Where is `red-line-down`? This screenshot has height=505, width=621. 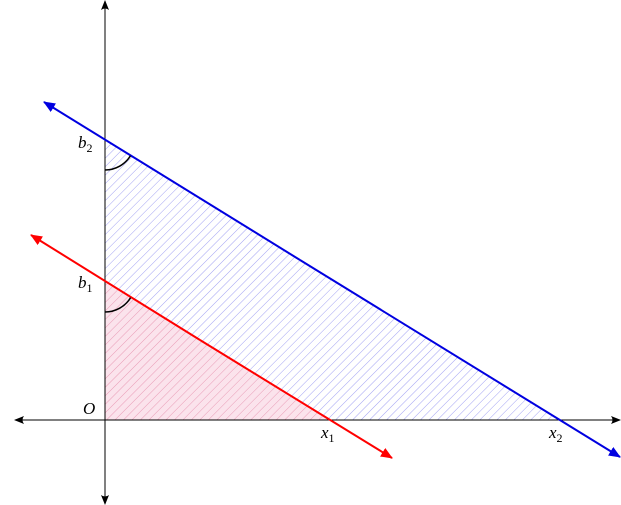 red-line-down is located at coordinates (296, 399).